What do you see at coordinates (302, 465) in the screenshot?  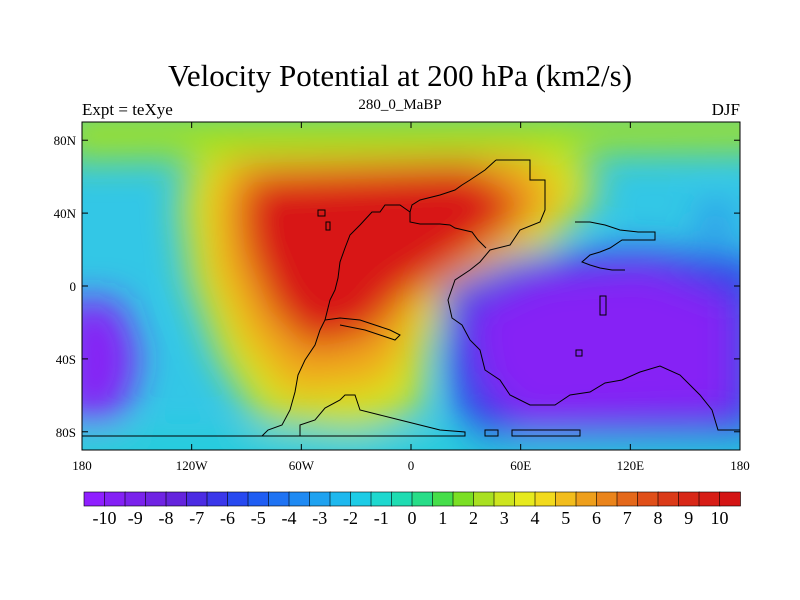 I see `x-tick-label: 60W` at bounding box center [302, 465].